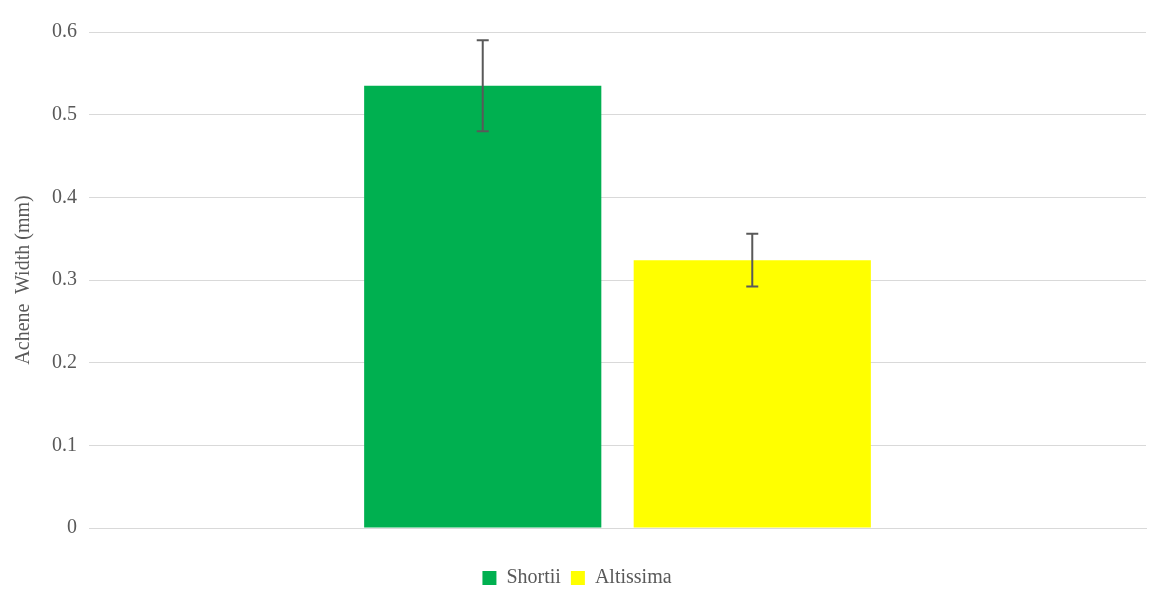  I want to click on y-tick-label: 0.6, so click(64, 30).